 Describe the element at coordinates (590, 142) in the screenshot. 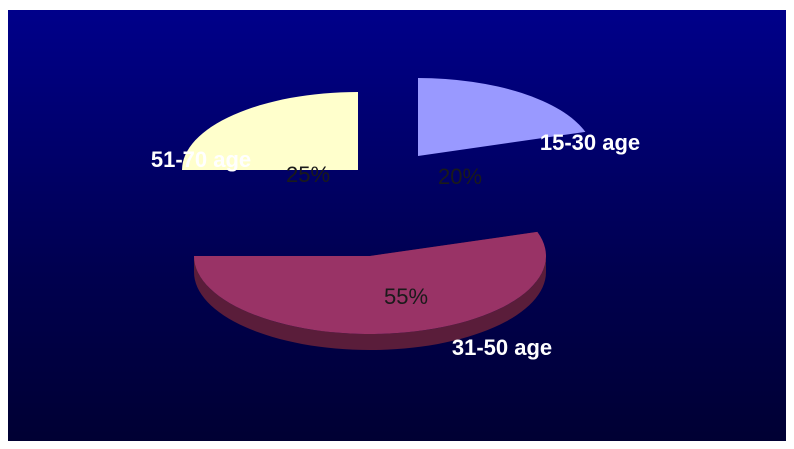

I see `slice-15-30-age-category-label: 15-30 age` at that location.